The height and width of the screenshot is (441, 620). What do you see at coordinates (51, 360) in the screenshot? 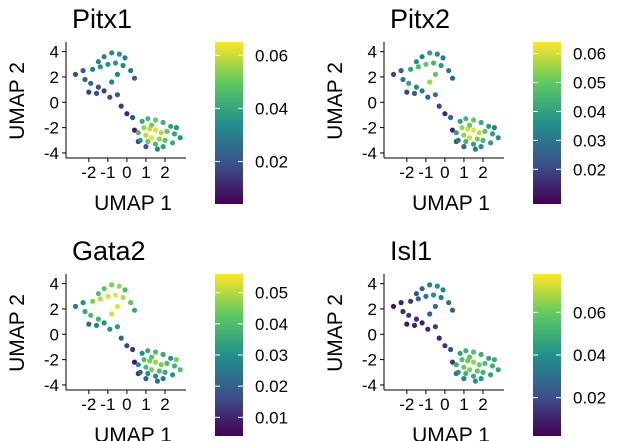
I see `y-tick-label: -2` at bounding box center [51, 360].